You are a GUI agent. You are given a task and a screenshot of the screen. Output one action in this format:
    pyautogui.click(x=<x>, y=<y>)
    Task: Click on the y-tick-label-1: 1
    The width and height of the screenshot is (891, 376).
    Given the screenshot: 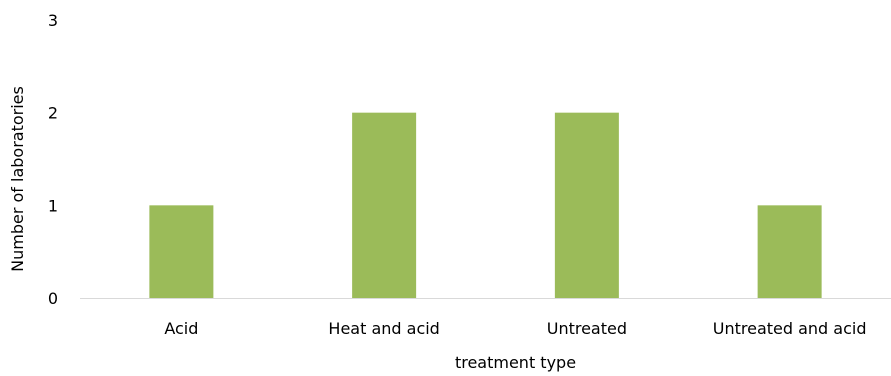 What is the action you would take?
    pyautogui.click(x=53, y=205)
    